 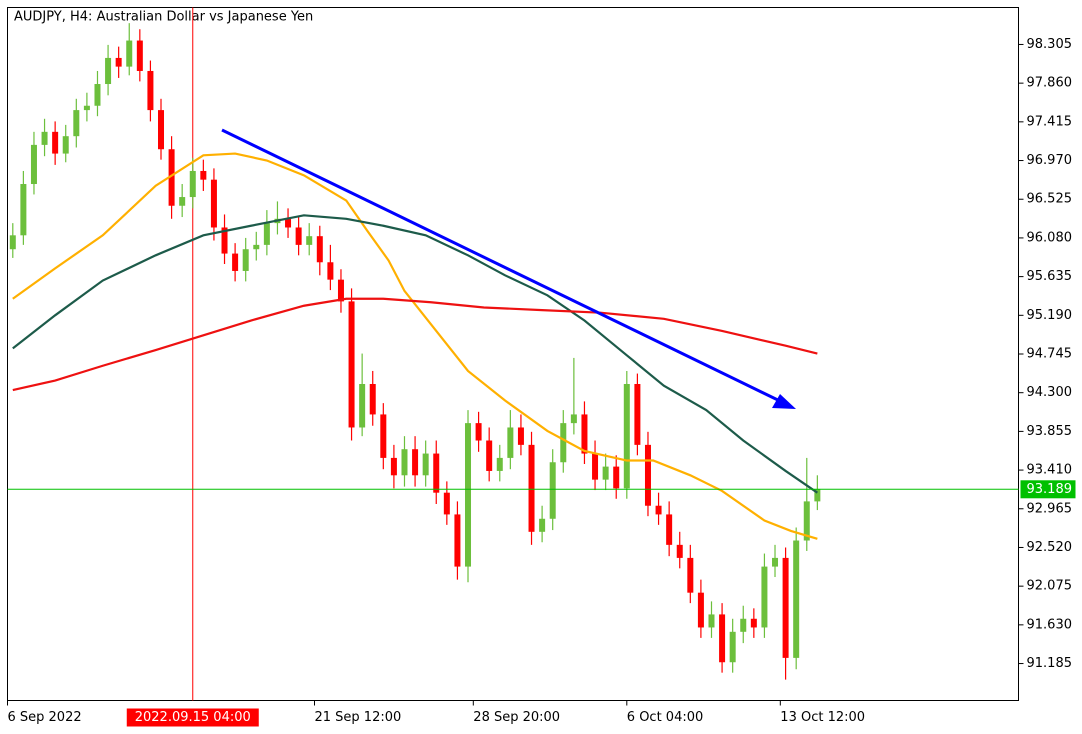 I want to click on y-tick-label: 98.305, so click(x=1050, y=44).